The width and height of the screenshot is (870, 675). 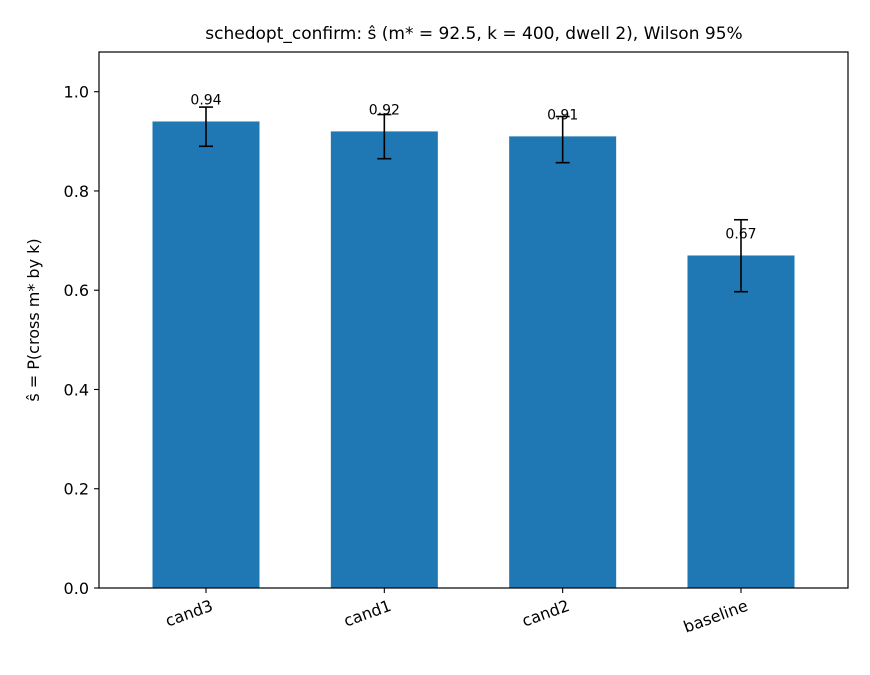 I want to click on y-tick-label: 0.6, so click(x=76, y=290).